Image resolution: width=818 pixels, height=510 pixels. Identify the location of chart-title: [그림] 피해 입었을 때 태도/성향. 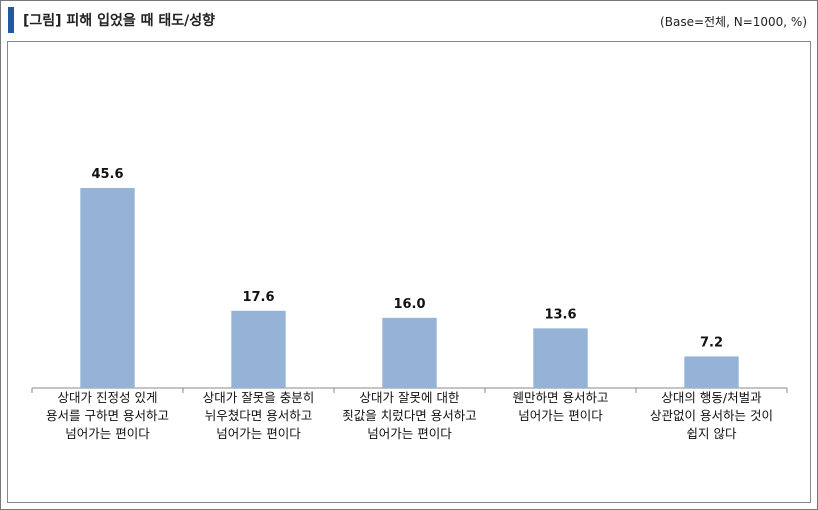
(119, 21).